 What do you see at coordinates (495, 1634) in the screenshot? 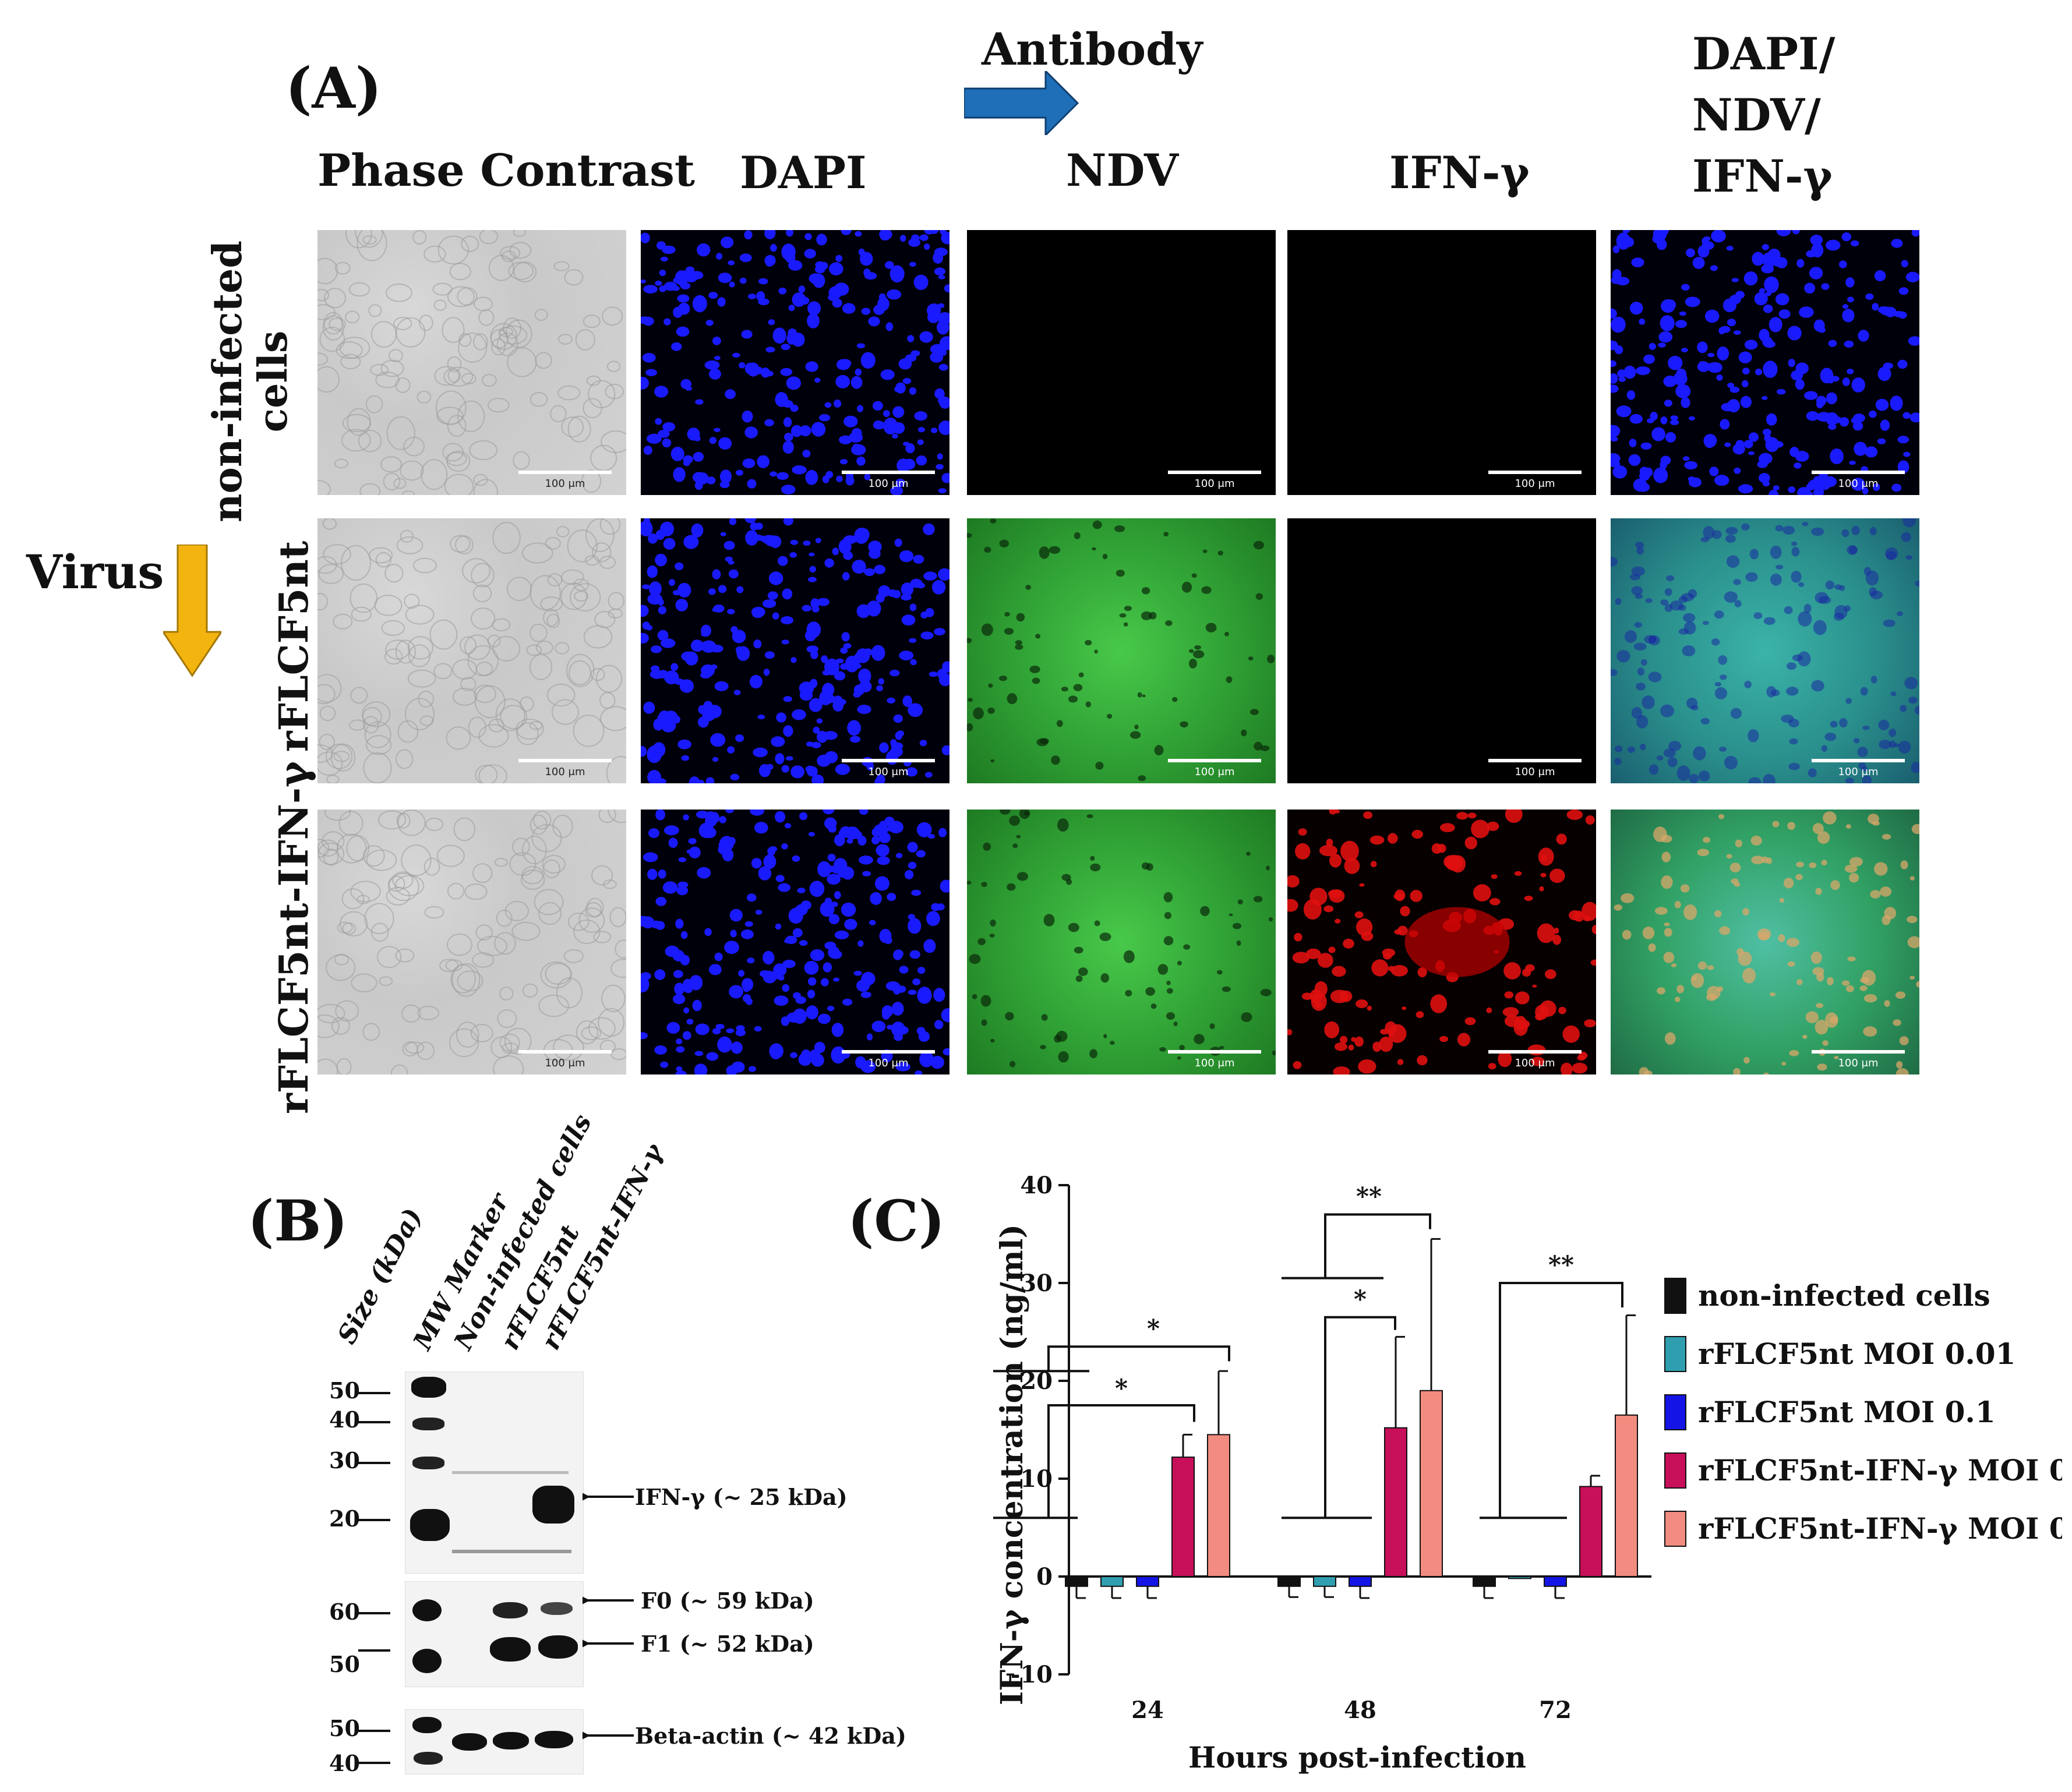
I see `blot-f-protein` at bounding box center [495, 1634].